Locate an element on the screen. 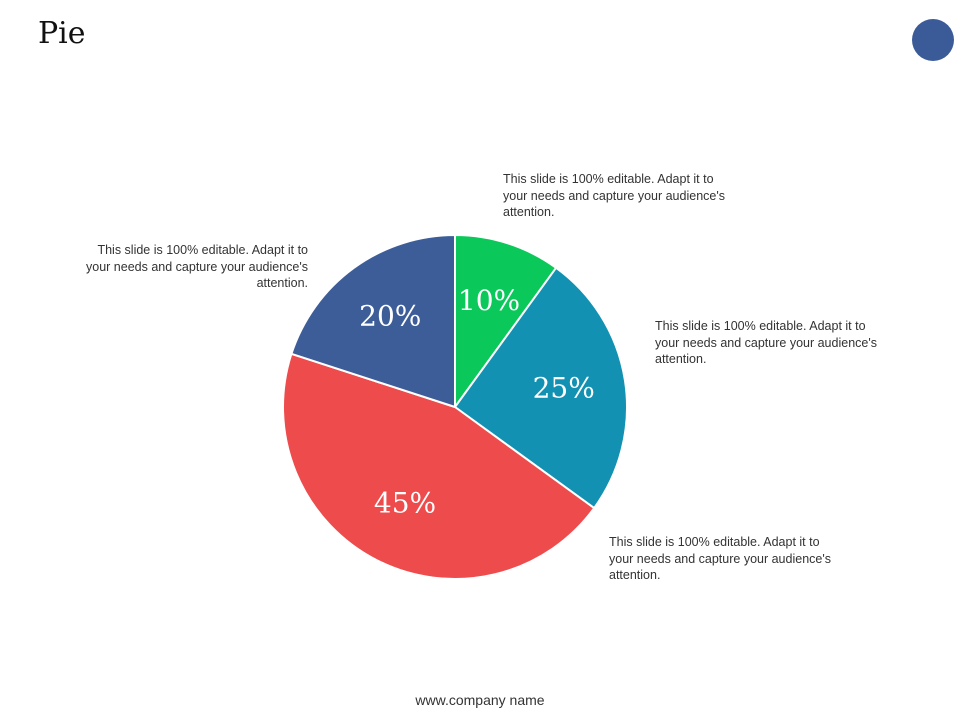  slice-label-20: 20% is located at coordinates (390, 315).